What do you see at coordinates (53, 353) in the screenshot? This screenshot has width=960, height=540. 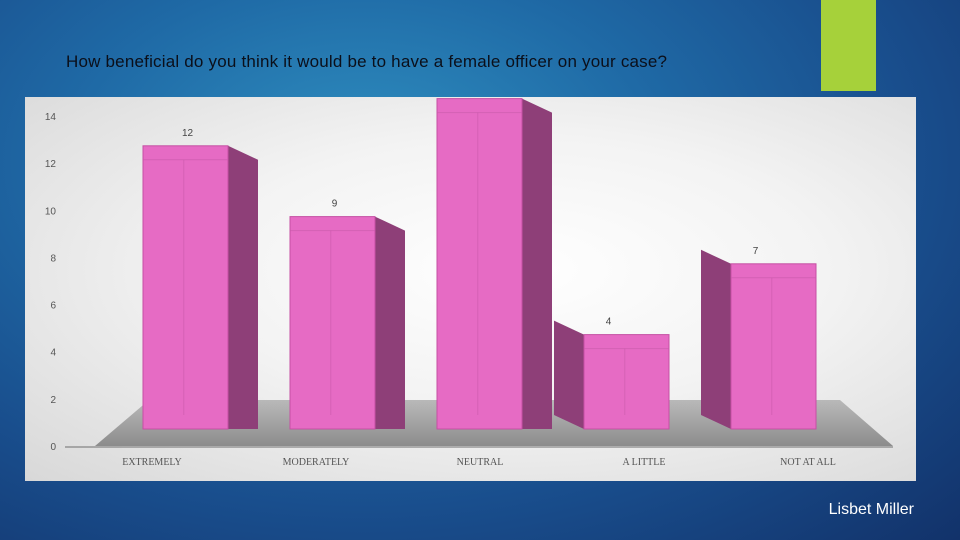 I see `y-tick-label: 4` at bounding box center [53, 353].